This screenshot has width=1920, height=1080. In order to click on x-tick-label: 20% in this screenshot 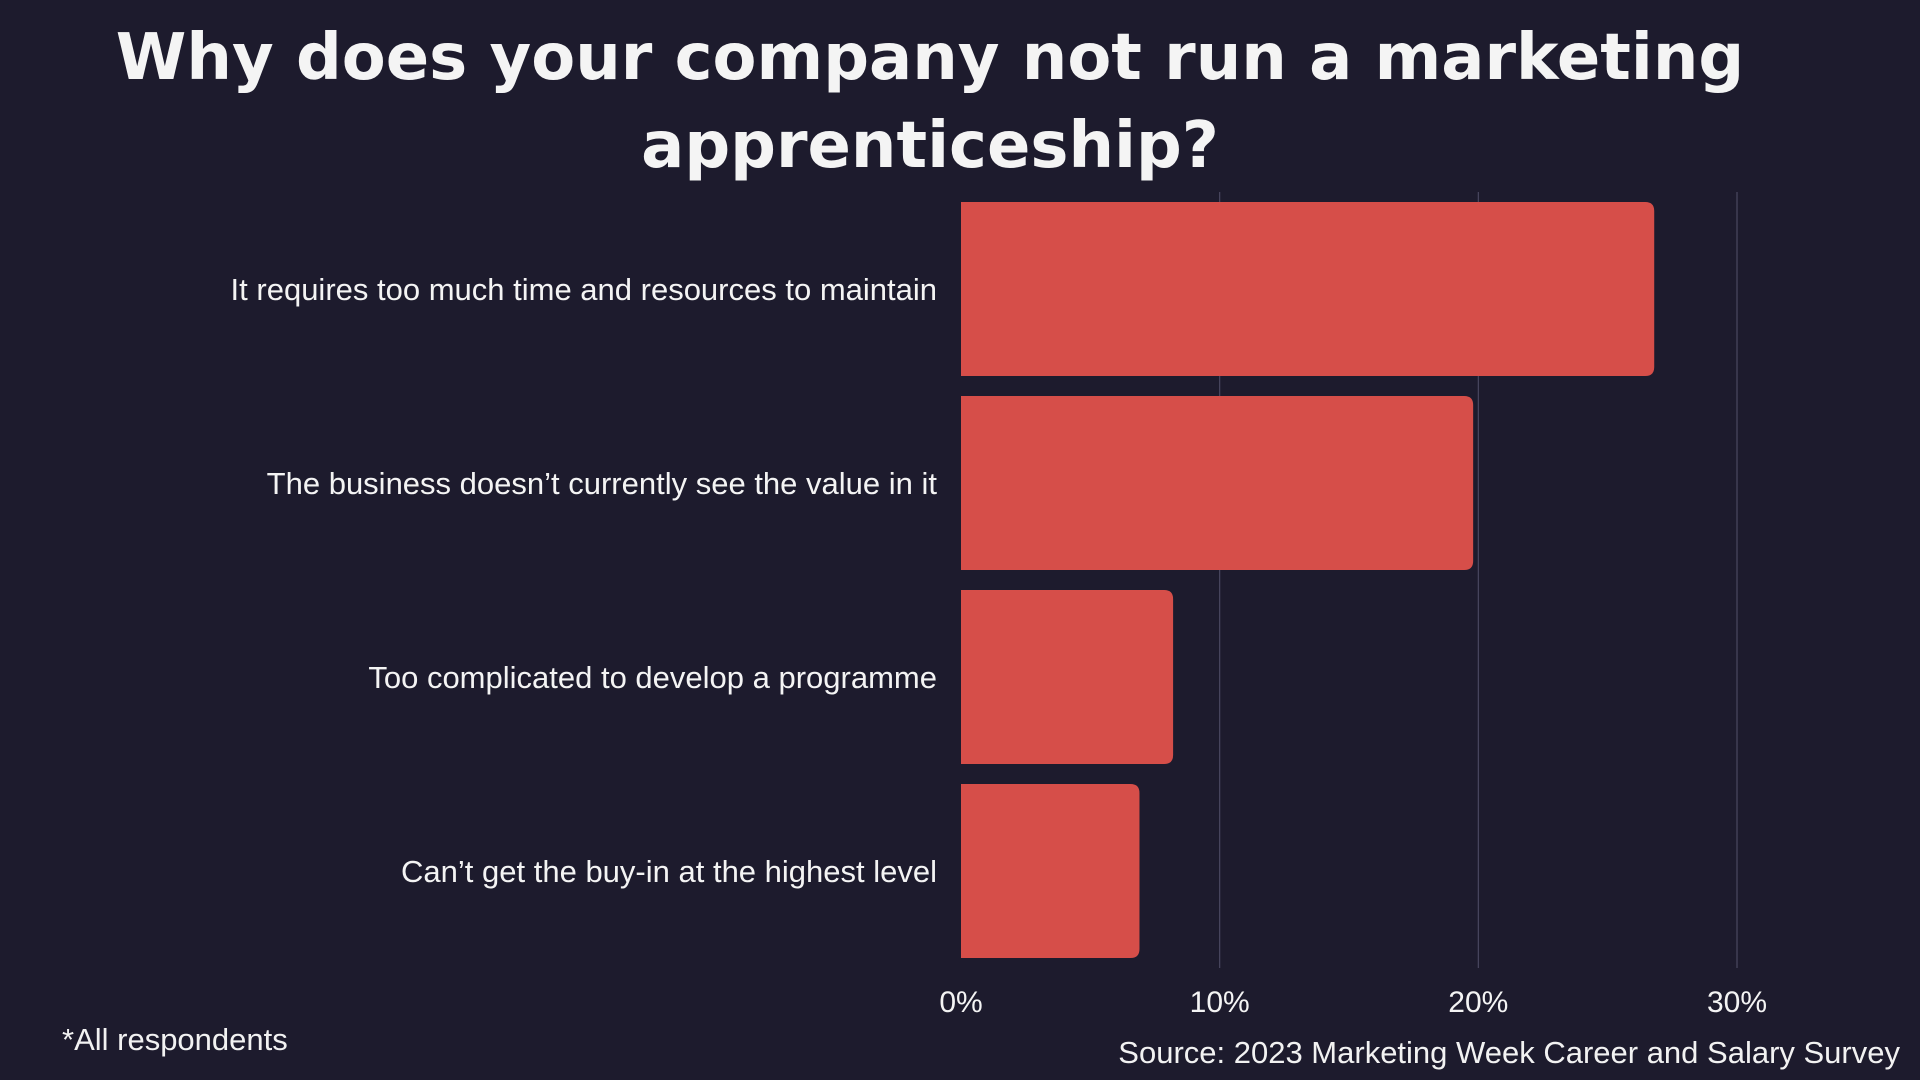, I will do `click(1478, 1002)`.